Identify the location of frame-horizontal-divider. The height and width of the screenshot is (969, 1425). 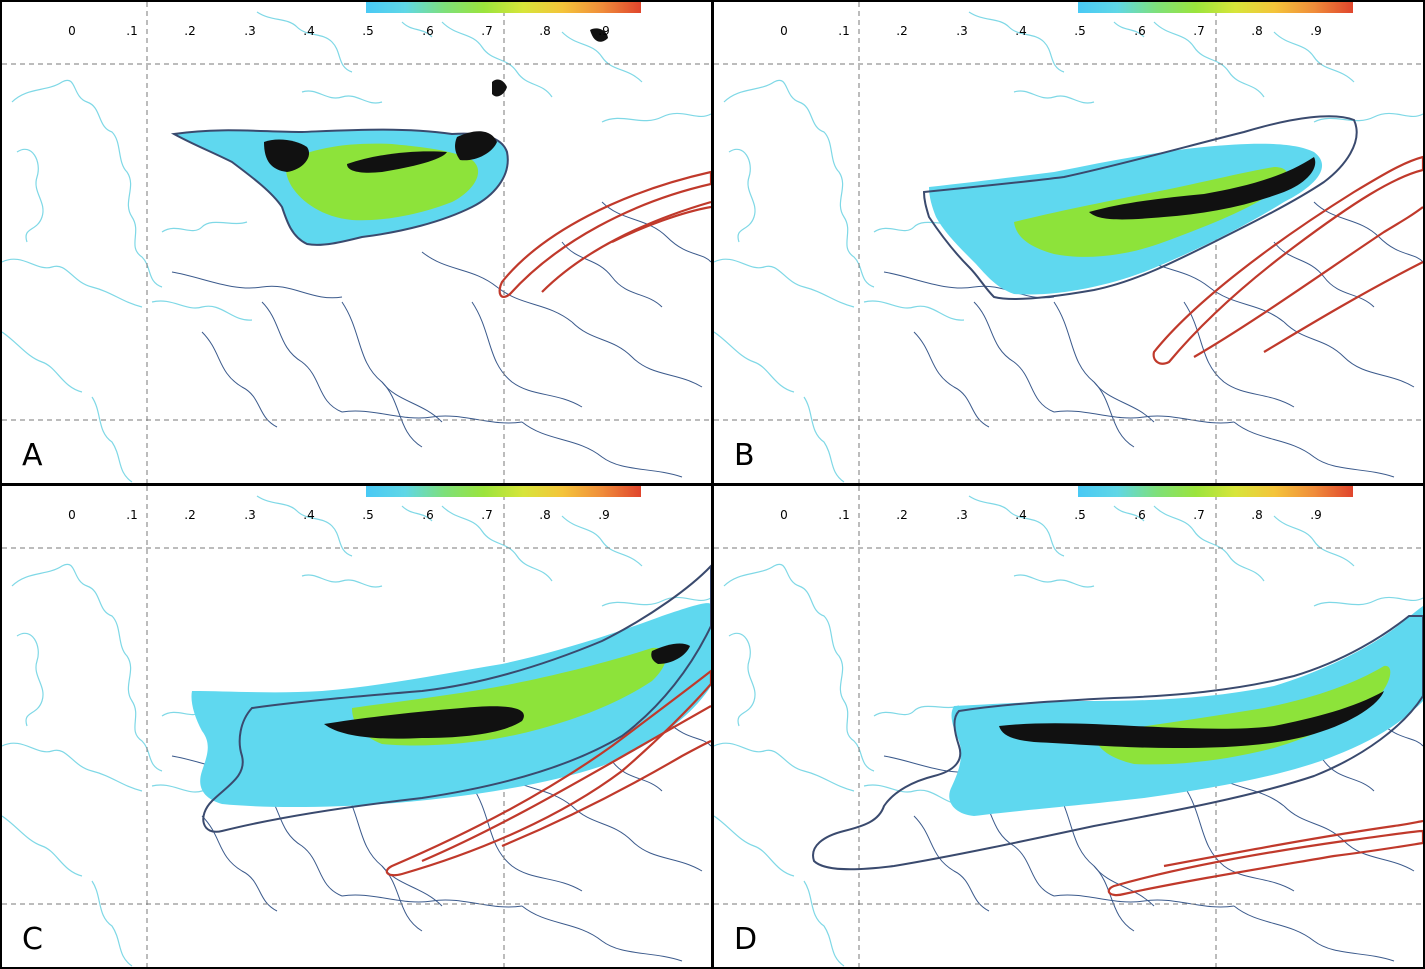
(712, 484).